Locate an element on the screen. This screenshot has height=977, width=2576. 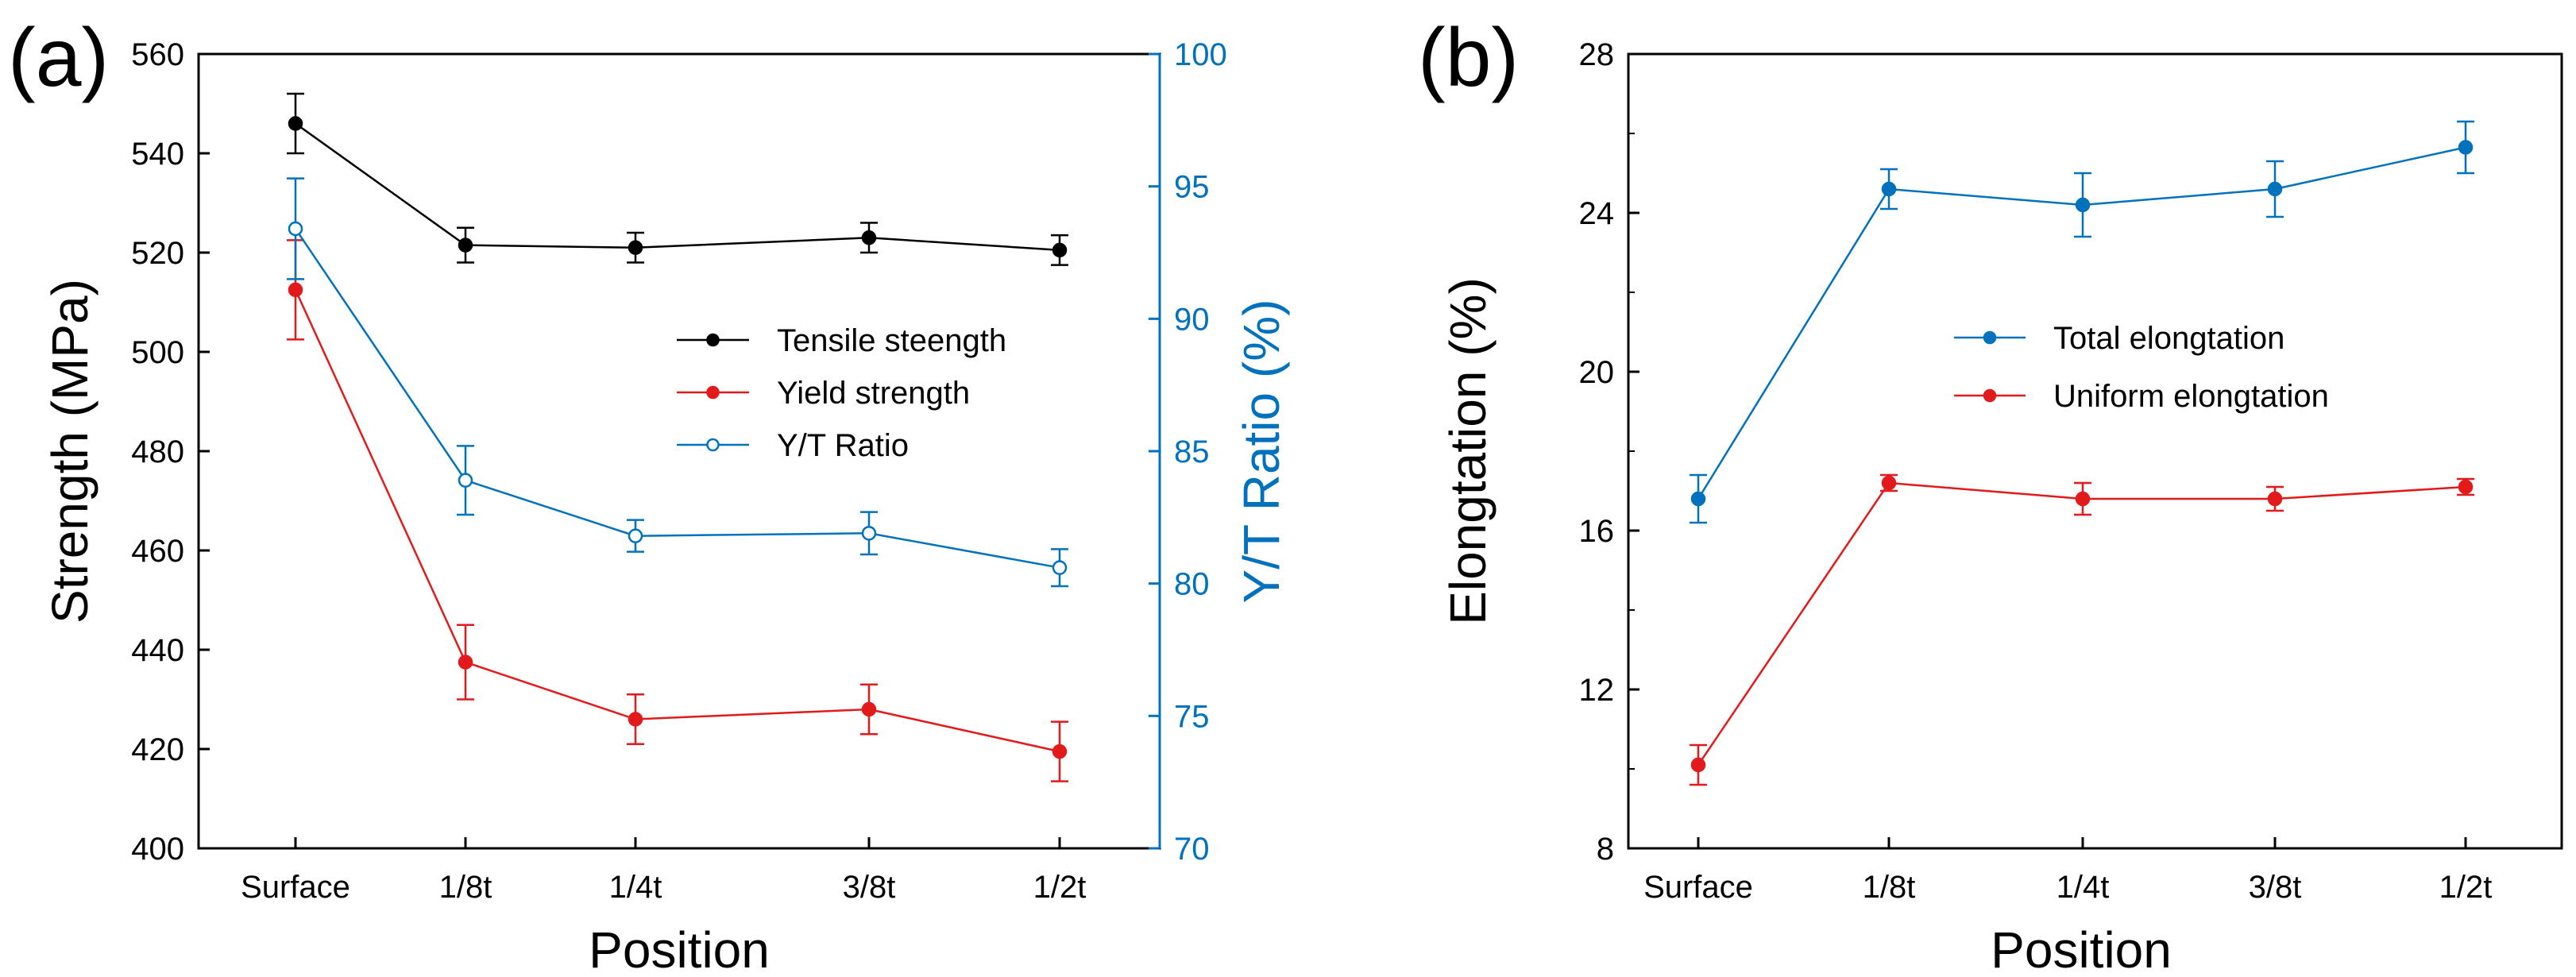
legend-label: Tensile steength is located at coordinates (891, 340).